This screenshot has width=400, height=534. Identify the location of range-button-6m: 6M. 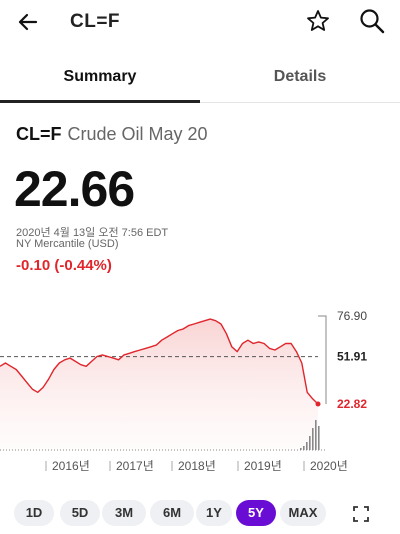
(172, 513).